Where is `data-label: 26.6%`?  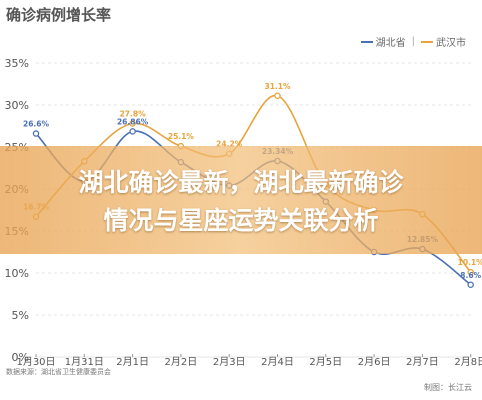 data-label: 26.6% is located at coordinates (36, 124).